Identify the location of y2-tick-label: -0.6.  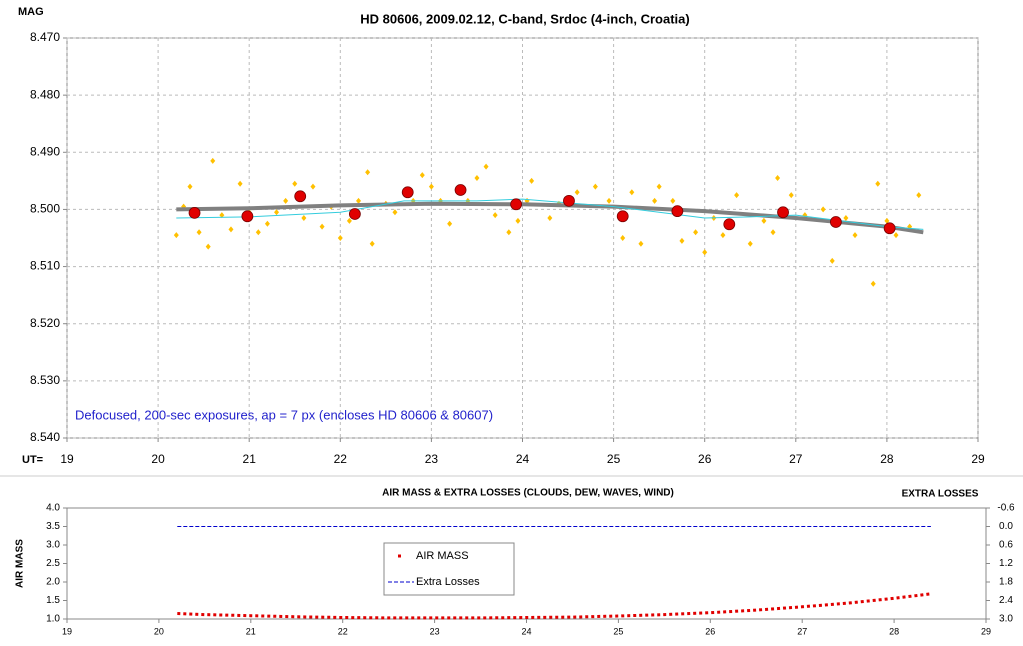
(1006, 508).